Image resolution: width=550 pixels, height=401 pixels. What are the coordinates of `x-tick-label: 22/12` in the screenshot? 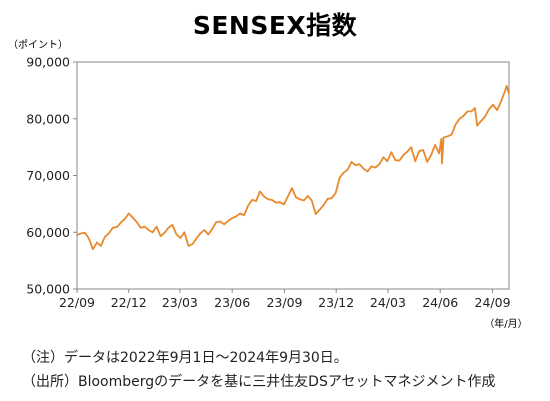 It's located at (129, 302).